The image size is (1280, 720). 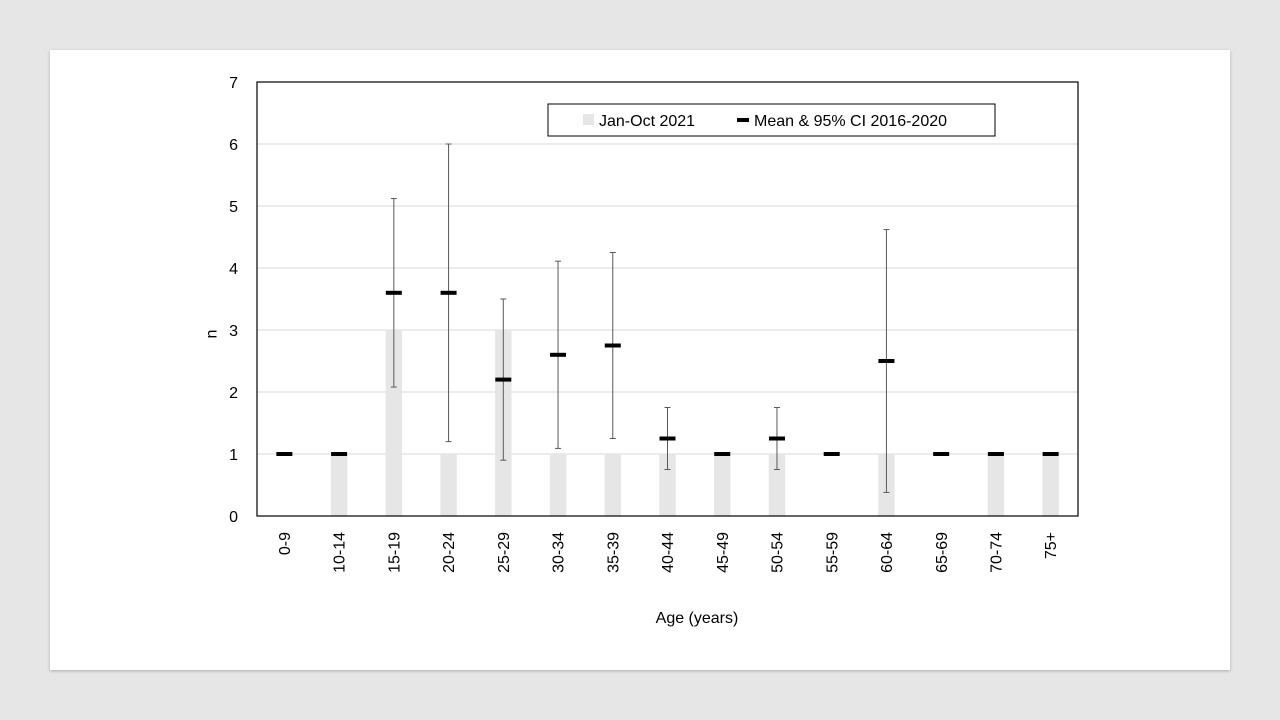 I want to click on x-tick-label: 30-34, so click(x=559, y=552).